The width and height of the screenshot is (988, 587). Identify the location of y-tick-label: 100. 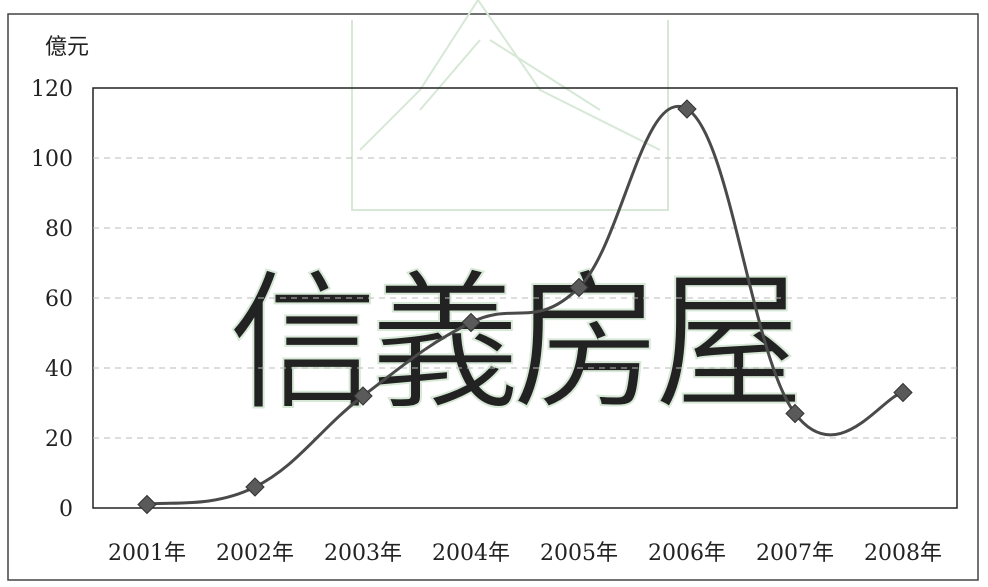
(52, 159).